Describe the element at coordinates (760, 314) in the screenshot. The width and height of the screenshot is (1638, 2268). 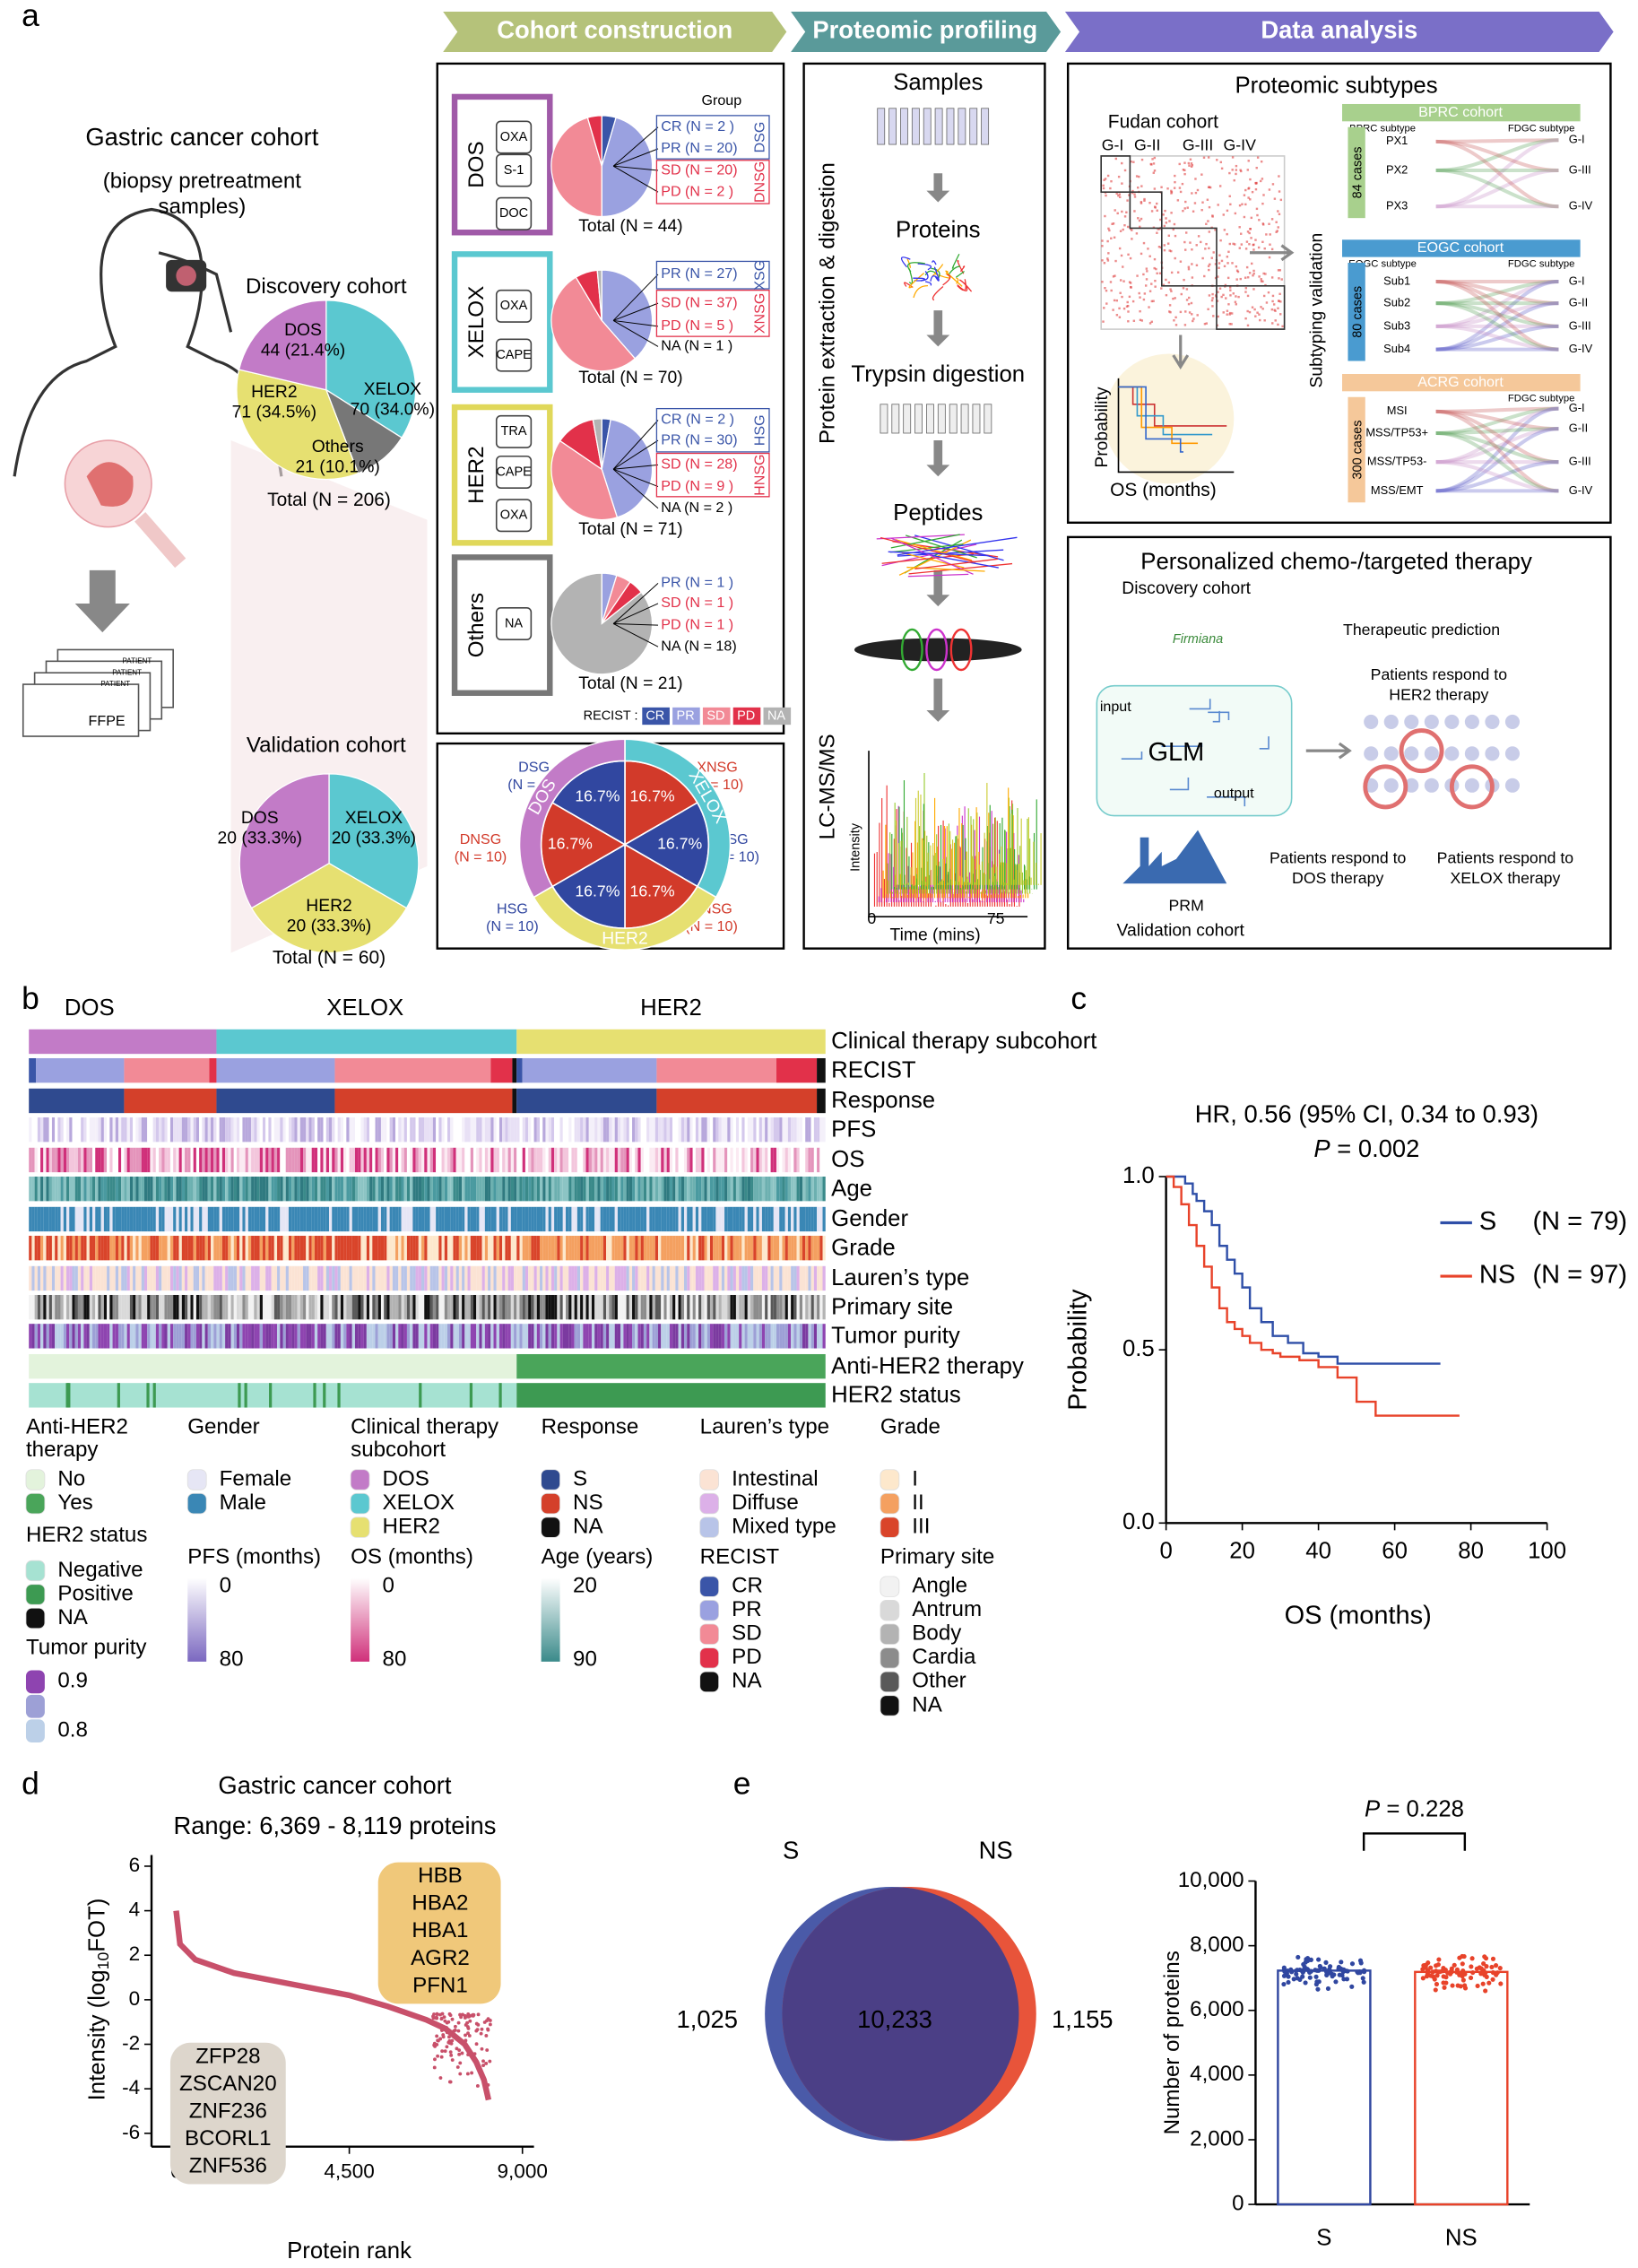
I see `label: XNSG` at that location.